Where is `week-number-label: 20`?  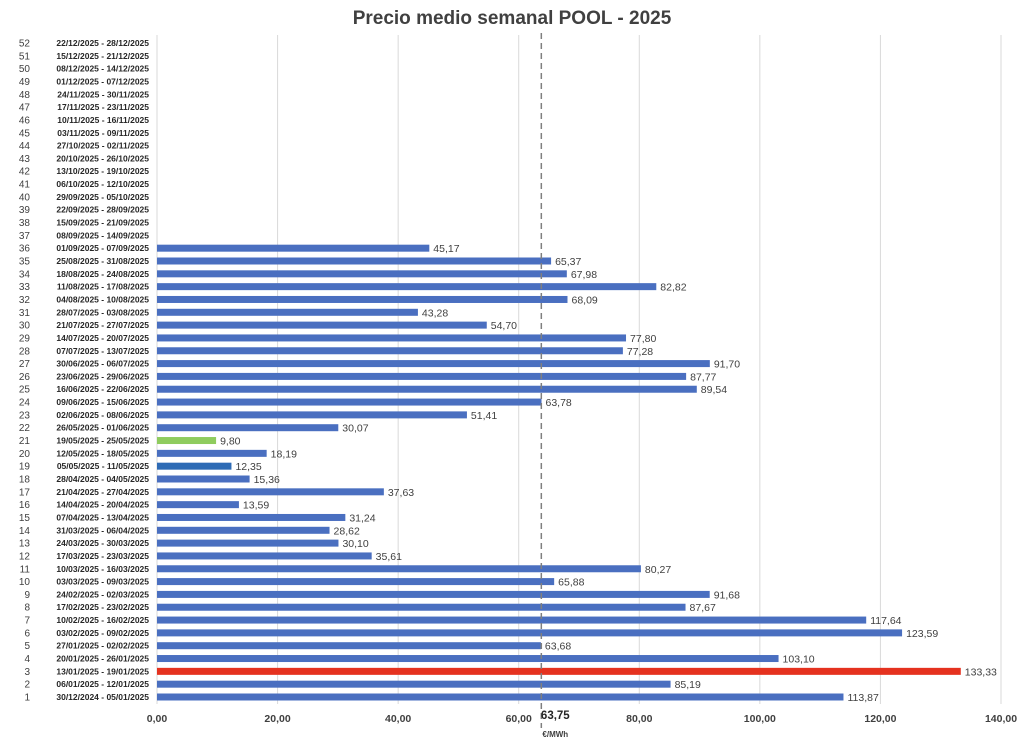 week-number-label: 20 is located at coordinates (25, 454).